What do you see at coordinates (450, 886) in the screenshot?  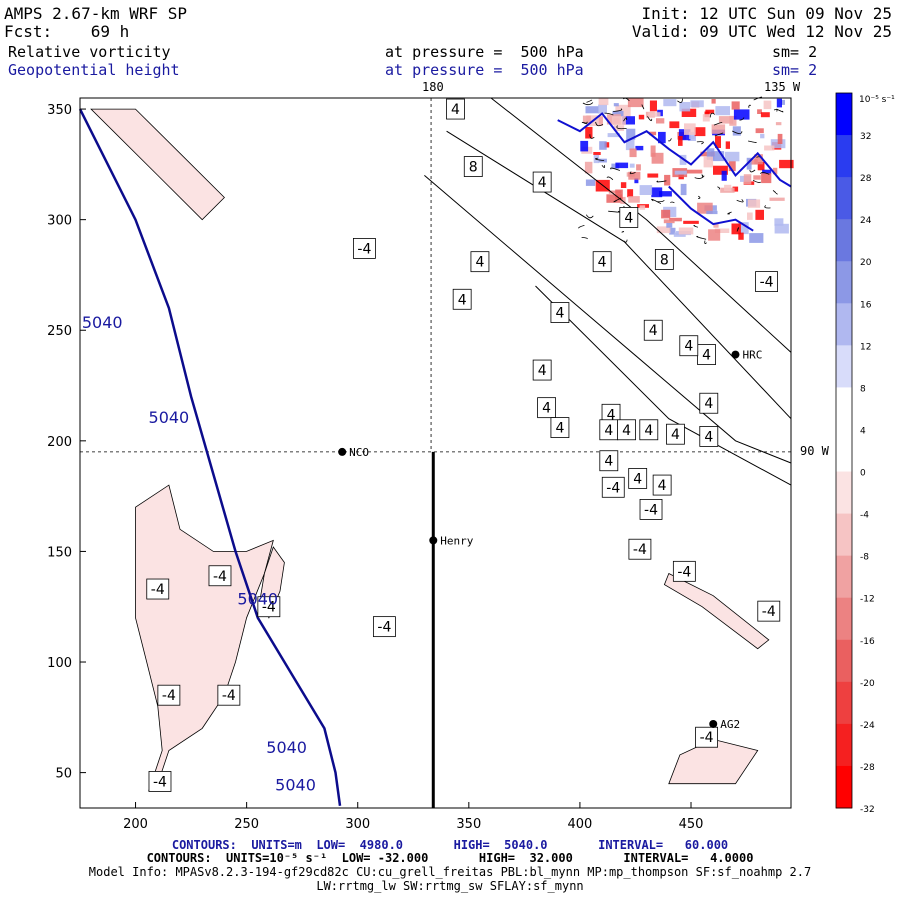 I see `footer-model-info2: LW:rrtmg_lw SW:rrtmg_sw SFLAY:sf_mynn` at bounding box center [450, 886].